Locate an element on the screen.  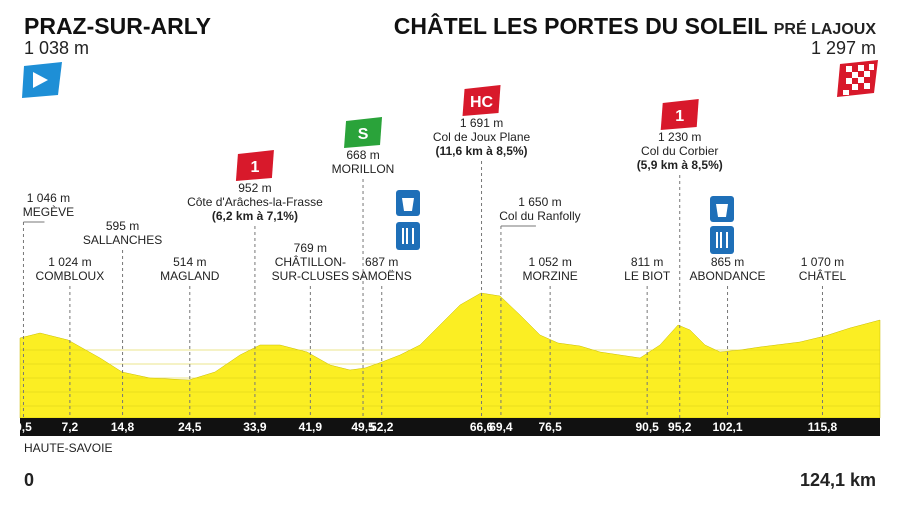
km-label: 41,9 is located at coordinates (311, 427).